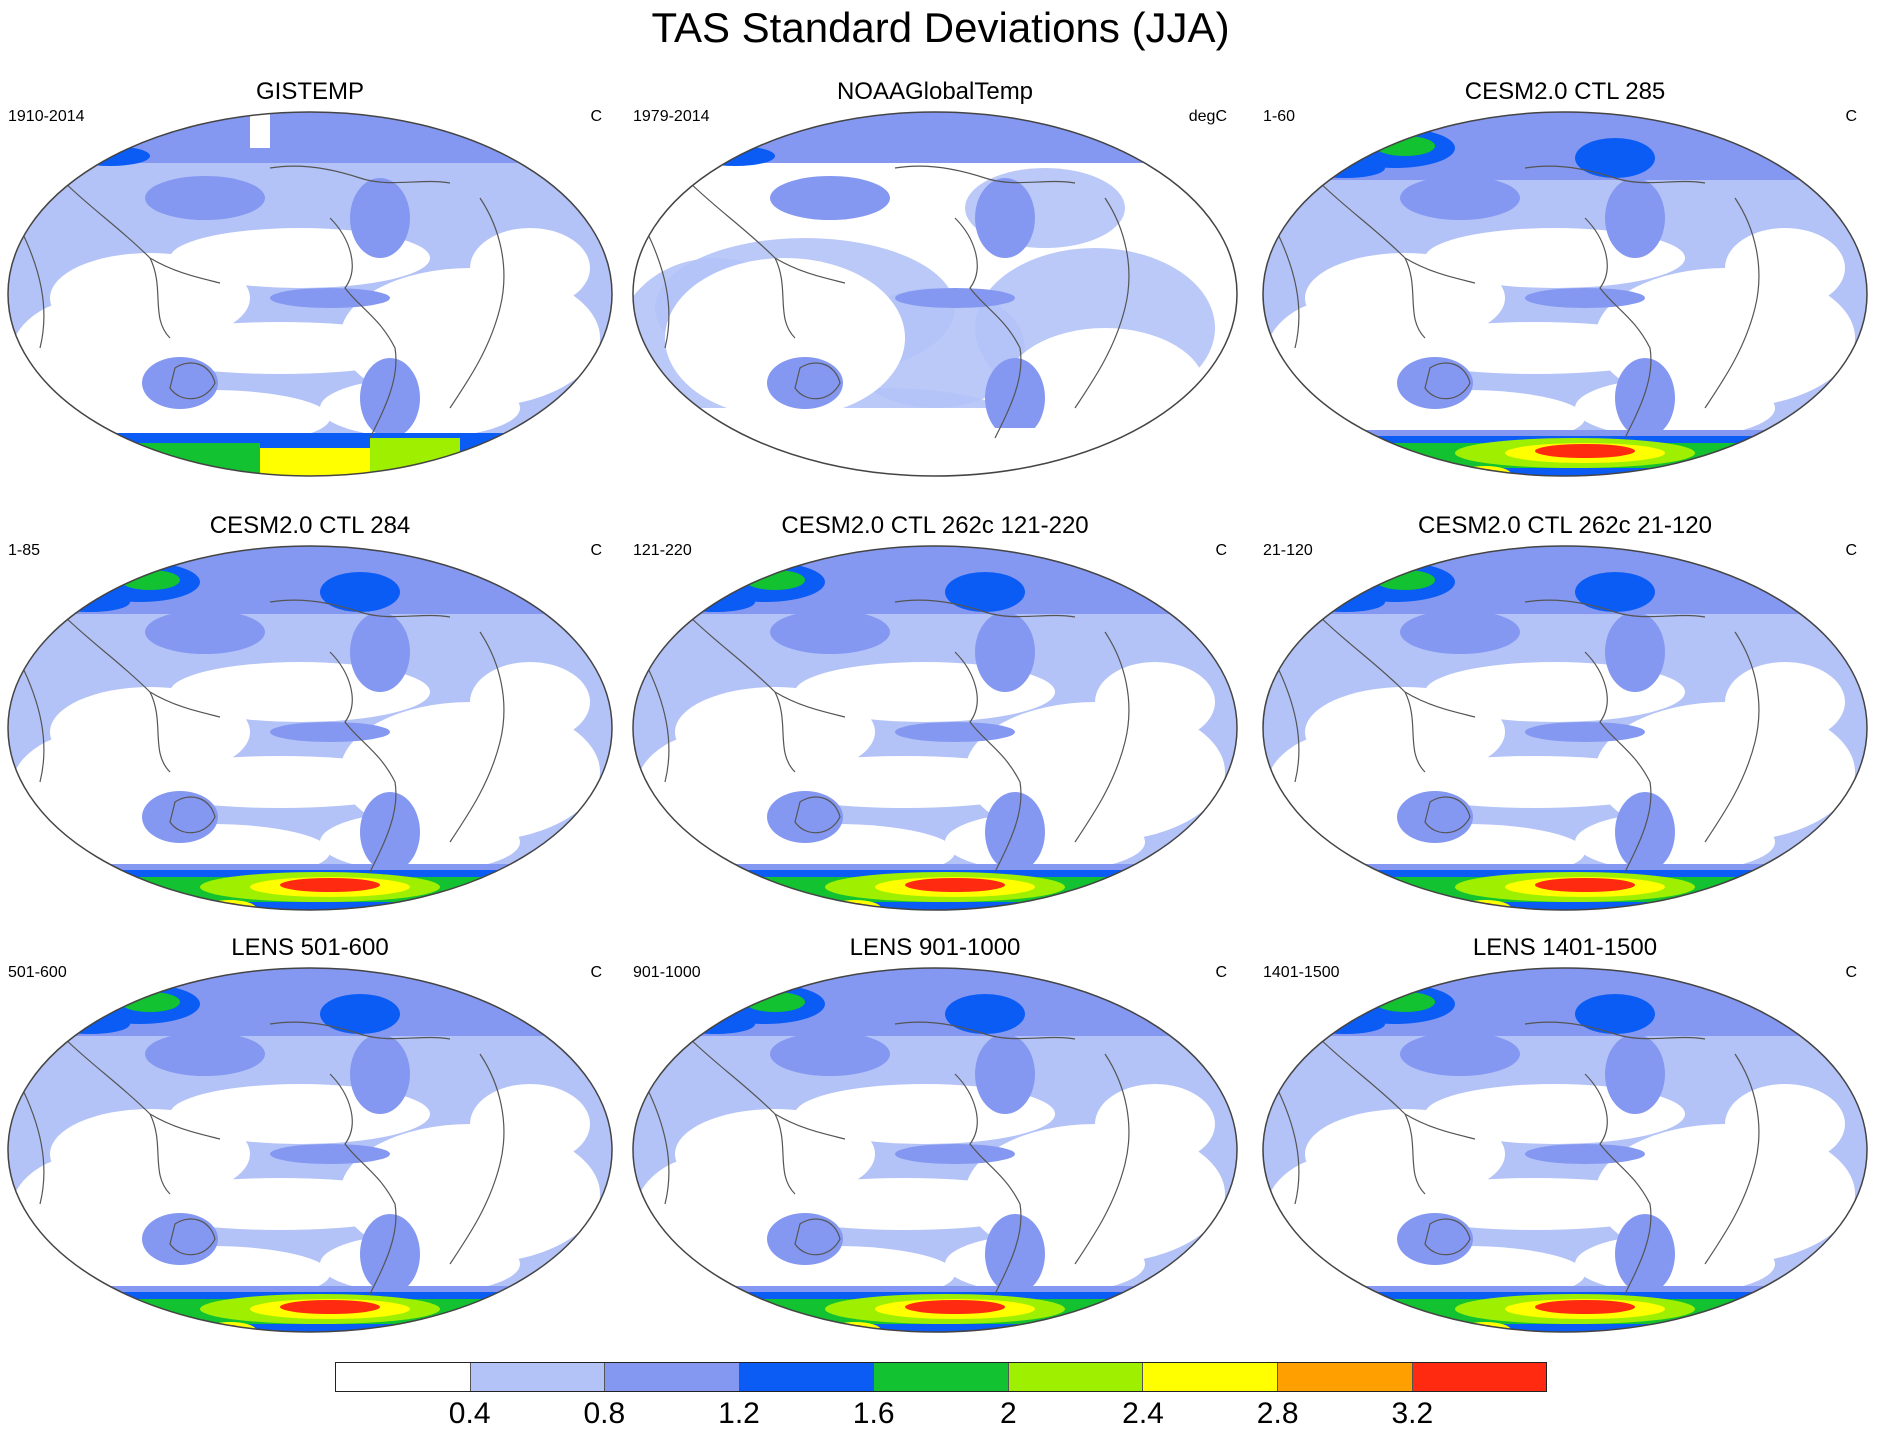 The image size is (1881, 1433). Describe the element at coordinates (935, 947) in the screenshot. I see `panel-title: LENS 901-1000` at that location.